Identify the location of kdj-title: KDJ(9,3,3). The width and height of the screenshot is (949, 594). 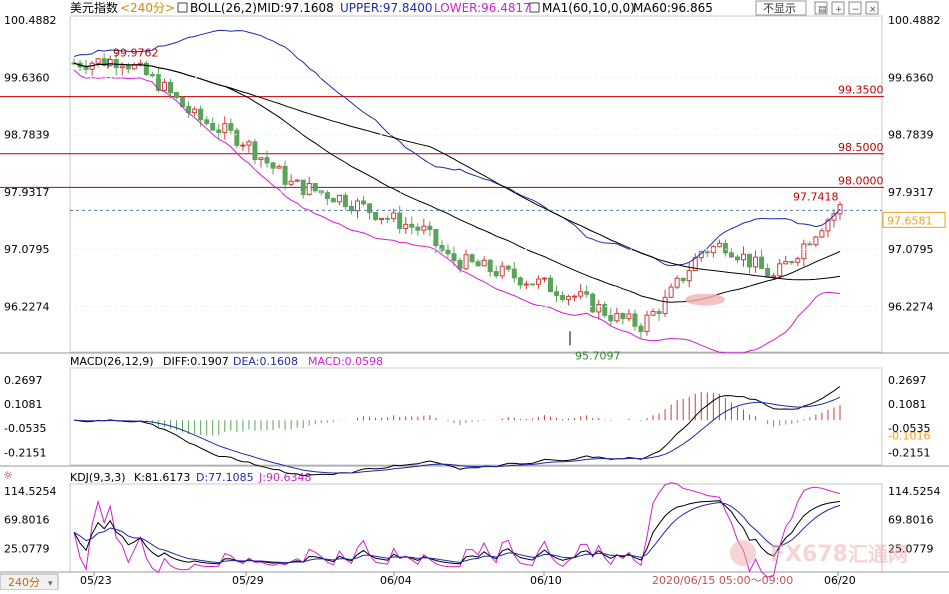
(98, 477).